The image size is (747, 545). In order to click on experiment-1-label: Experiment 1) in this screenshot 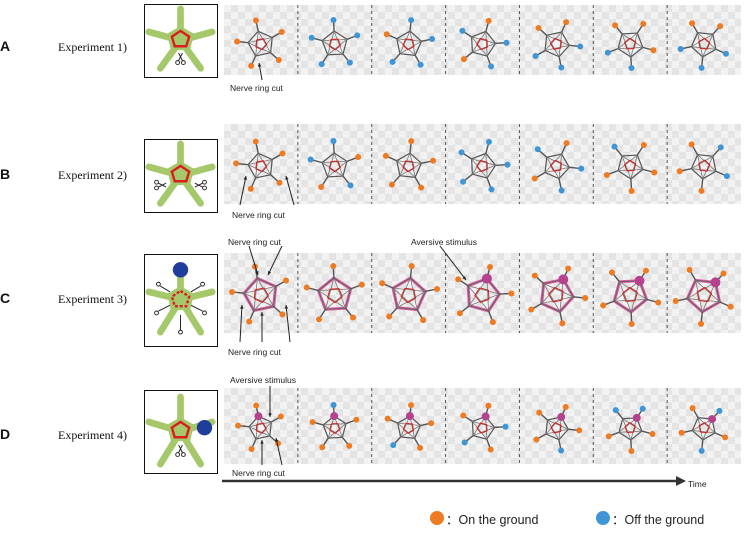, I will do `click(92, 47)`.